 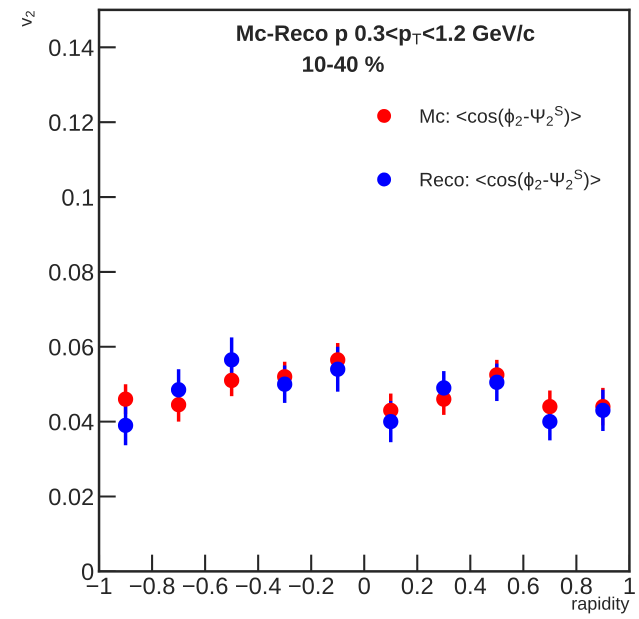 What do you see at coordinates (78, 197) in the screenshot?
I see `y-tick-label: 0.1` at bounding box center [78, 197].